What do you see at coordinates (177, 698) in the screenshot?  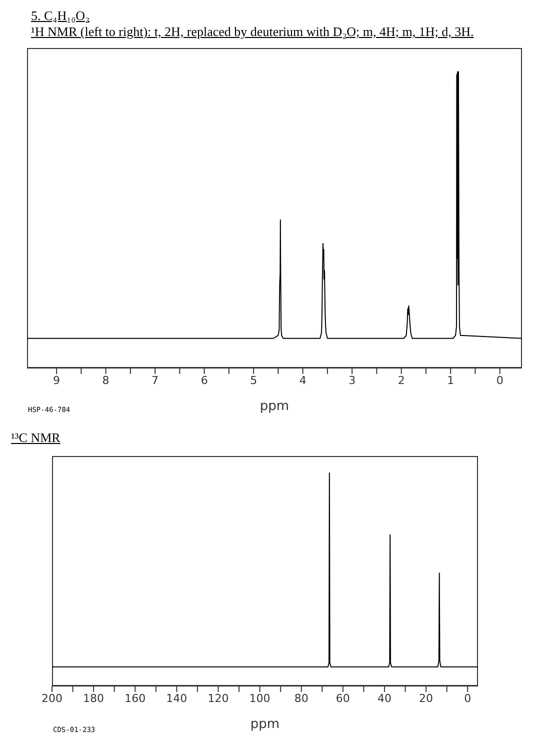 I see `x-tick-label: 140` at bounding box center [177, 698].